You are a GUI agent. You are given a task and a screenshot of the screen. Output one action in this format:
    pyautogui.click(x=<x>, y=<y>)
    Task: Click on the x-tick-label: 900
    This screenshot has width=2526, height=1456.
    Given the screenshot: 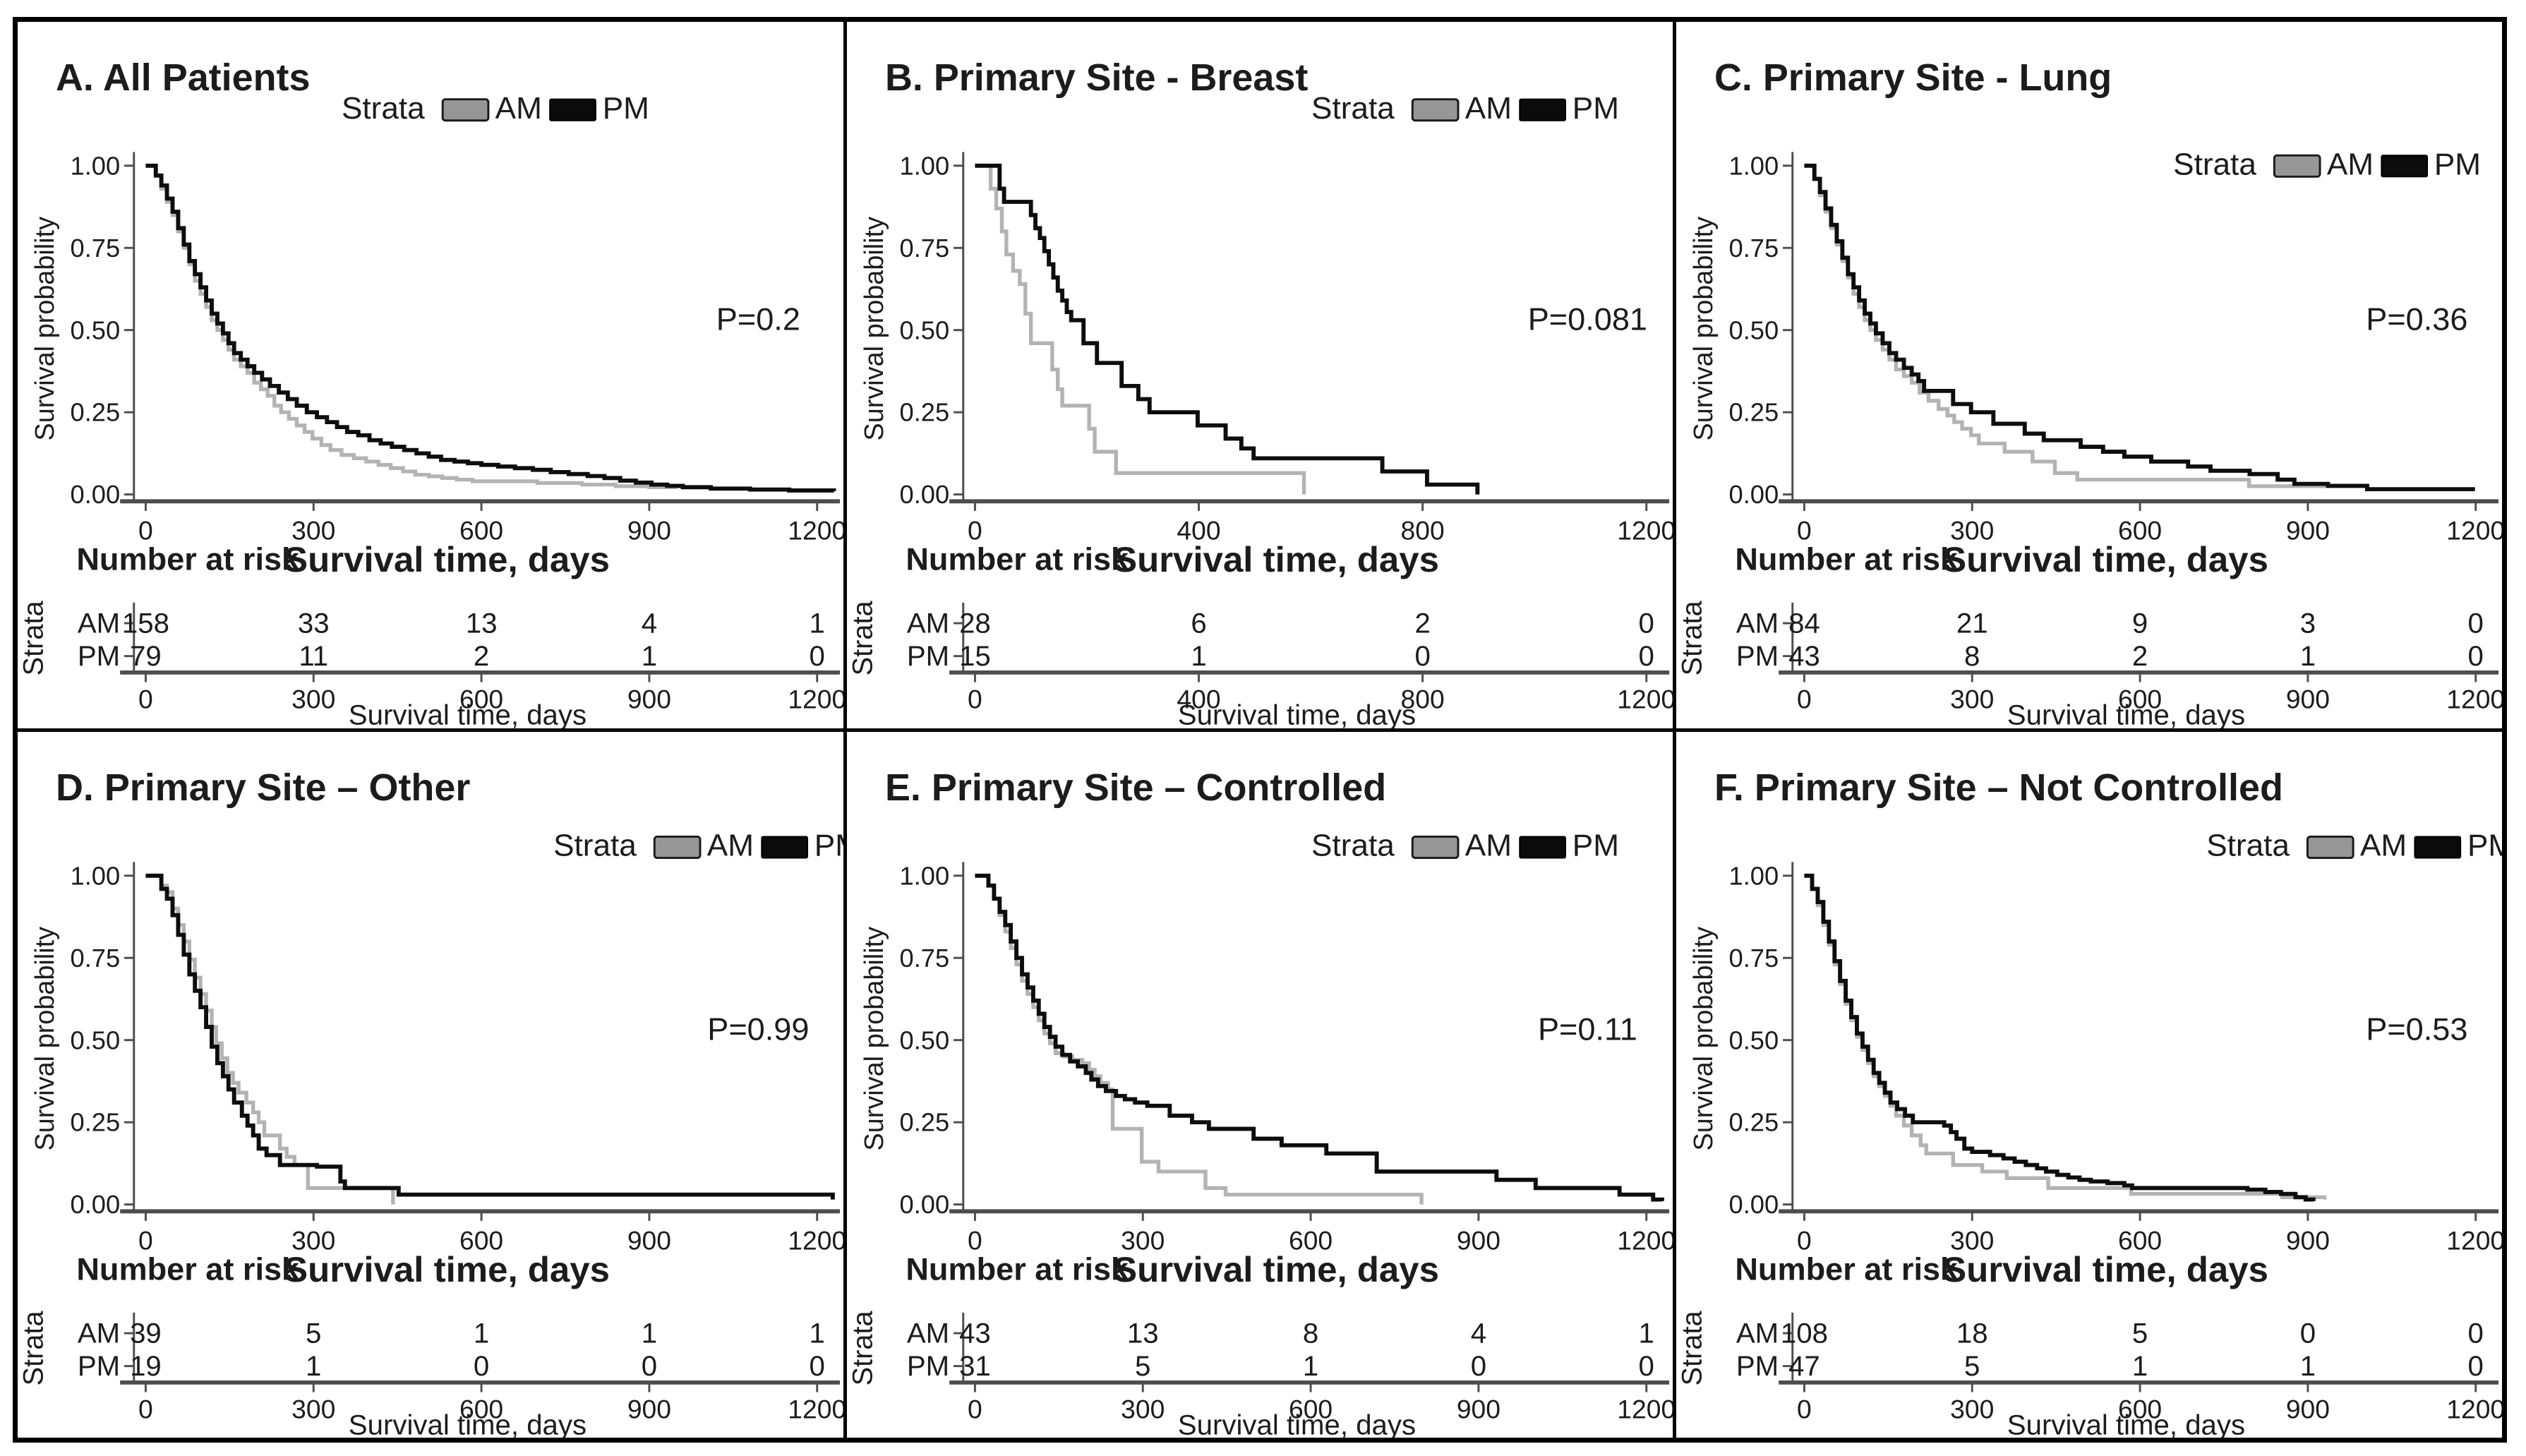 What is the action you would take?
    pyautogui.click(x=1478, y=1240)
    